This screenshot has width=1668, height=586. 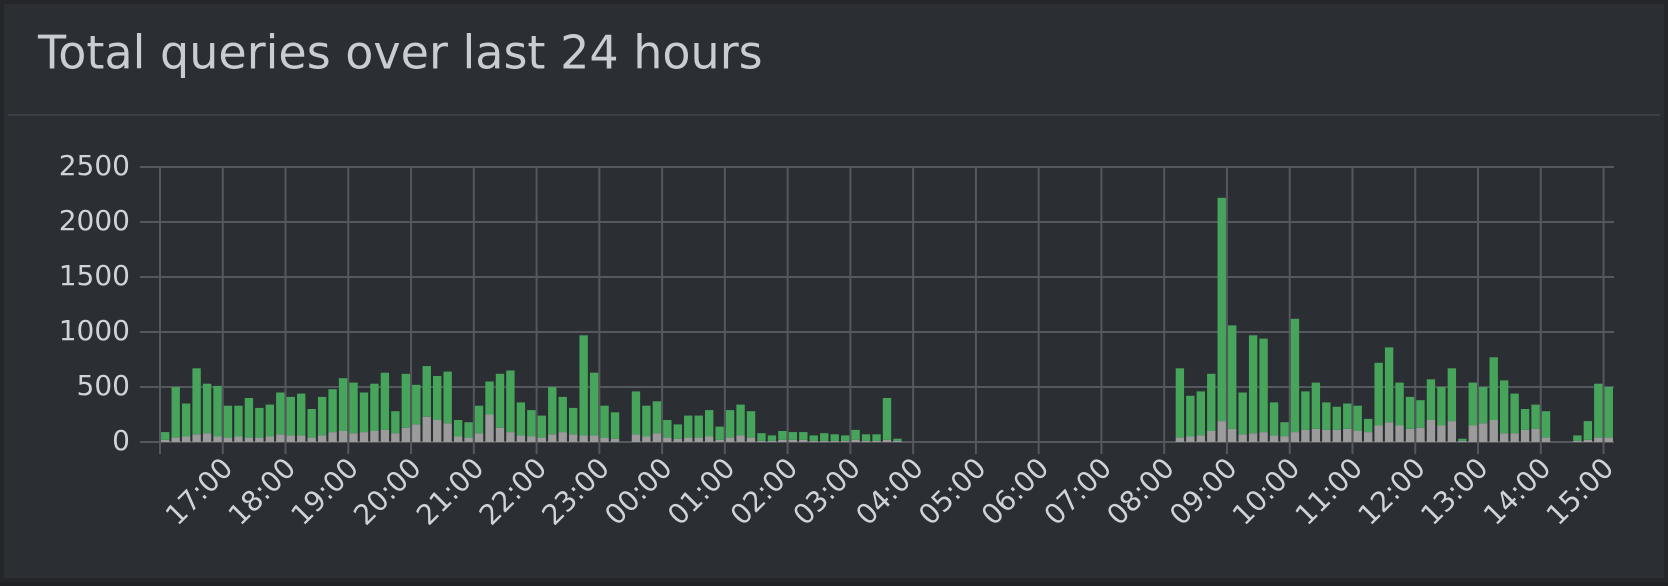 What do you see at coordinates (94, 330) in the screenshot?
I see `y-tick-label: 1000` at bounding box center [94, 330].